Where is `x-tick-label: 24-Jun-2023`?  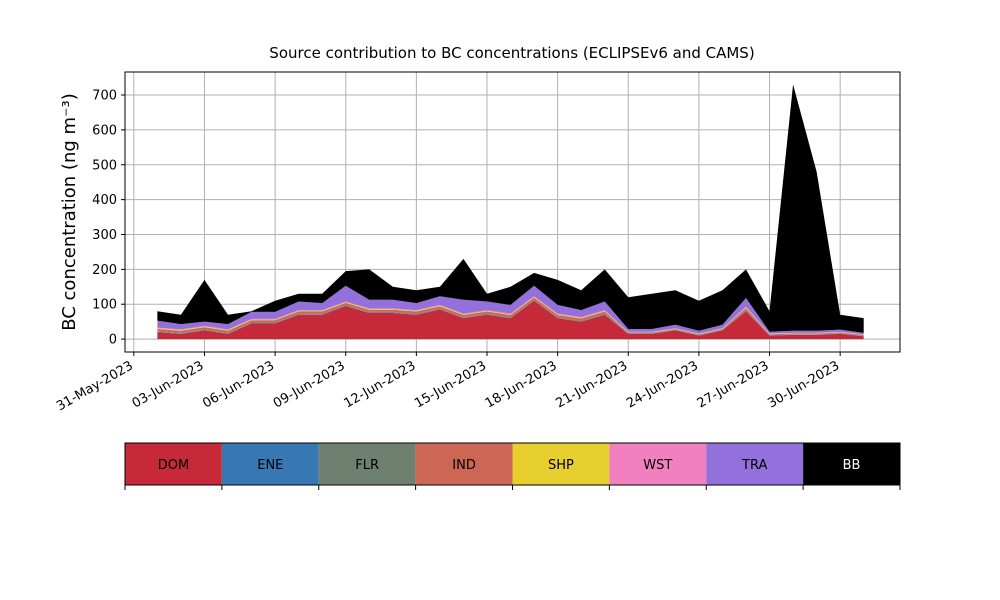 x-tick-label: 24-Jun-2023 is located at coordinates (662, 384).